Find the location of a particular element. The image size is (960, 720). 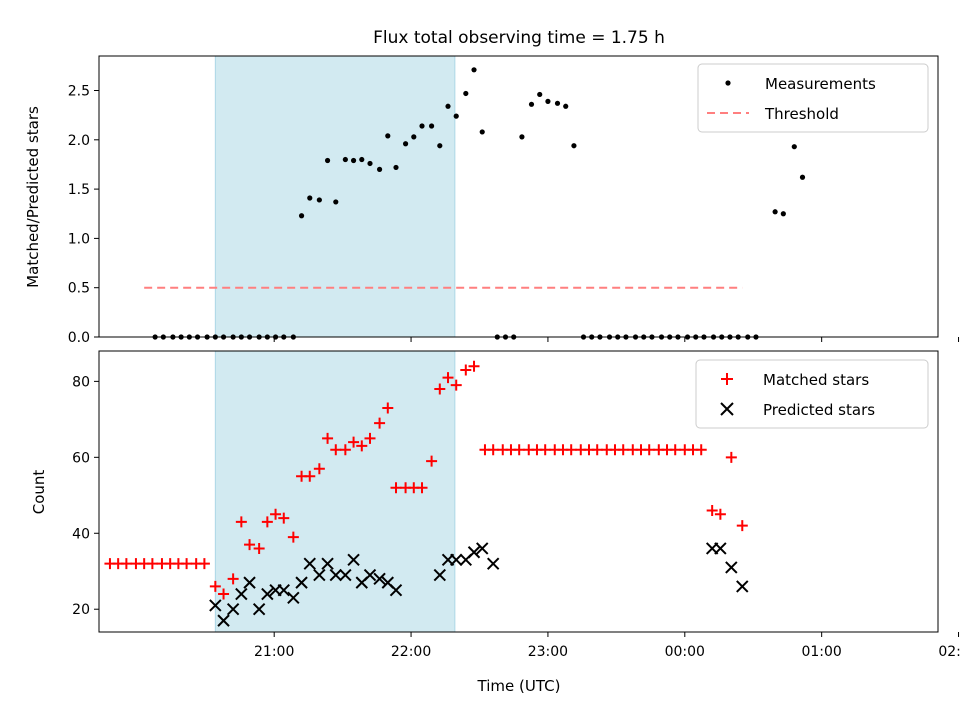

x-tick-label: 22:00 is located at coordinates (411, 652).